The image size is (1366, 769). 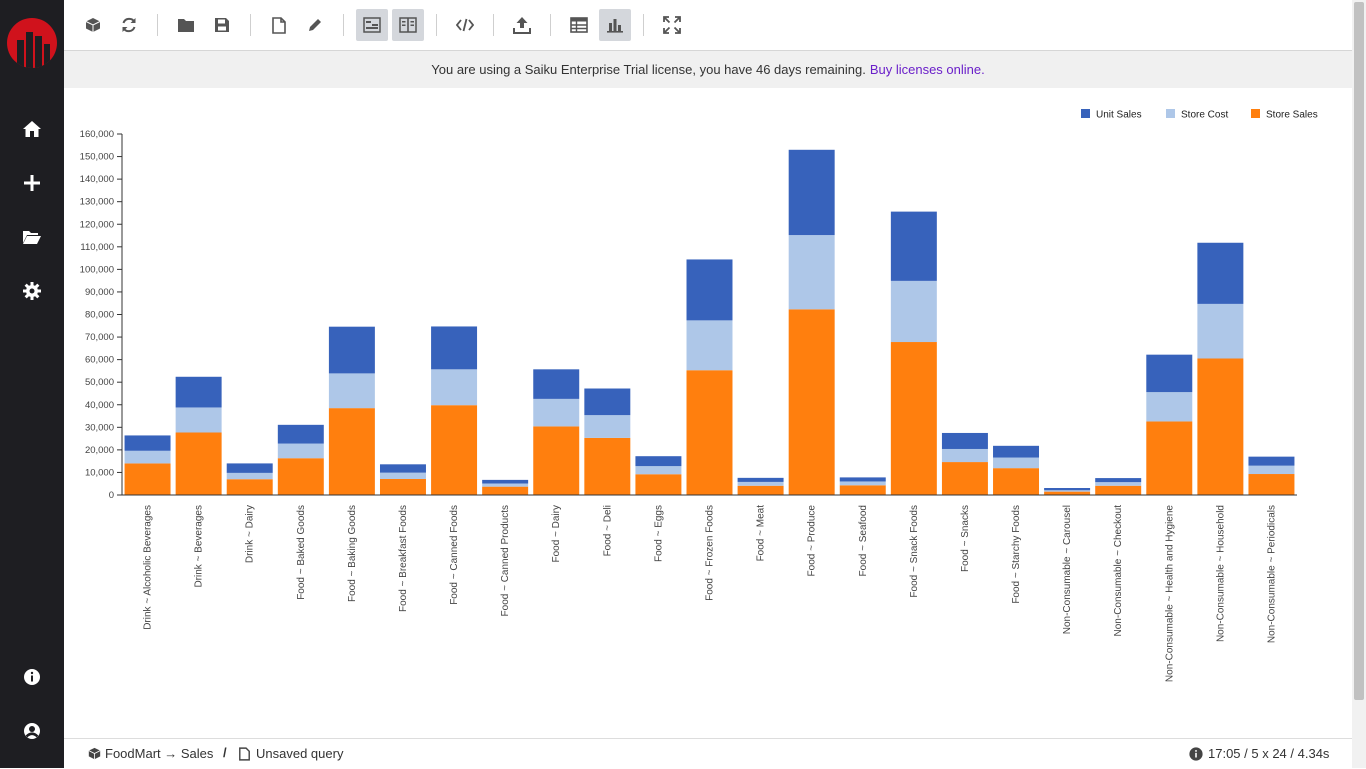 What do you see at coordinates (1359, 351) in the screenshot?
I see `scrollbar-thumb` at bounding box center [1359, 351].